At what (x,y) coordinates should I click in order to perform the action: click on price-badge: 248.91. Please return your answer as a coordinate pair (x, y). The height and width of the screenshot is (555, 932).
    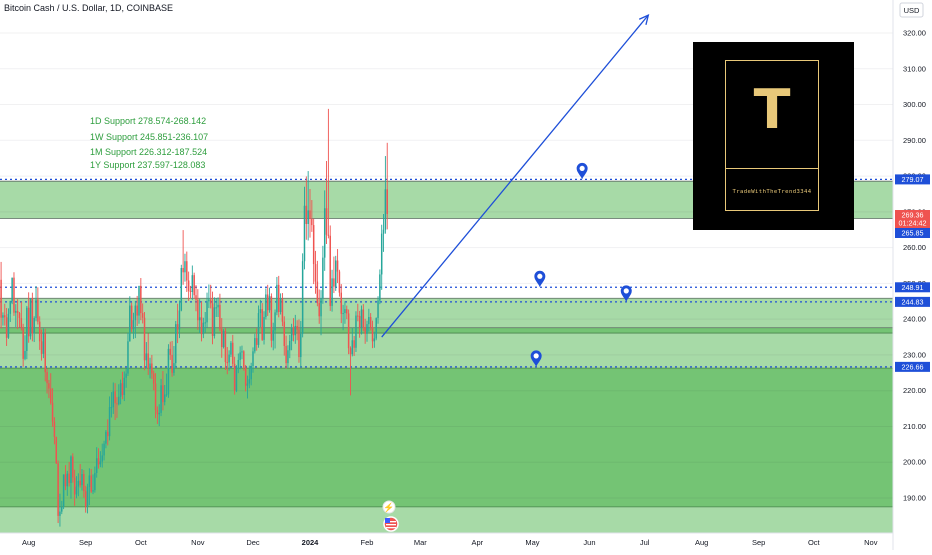
    Looking at the image, I should click on (912, 287).